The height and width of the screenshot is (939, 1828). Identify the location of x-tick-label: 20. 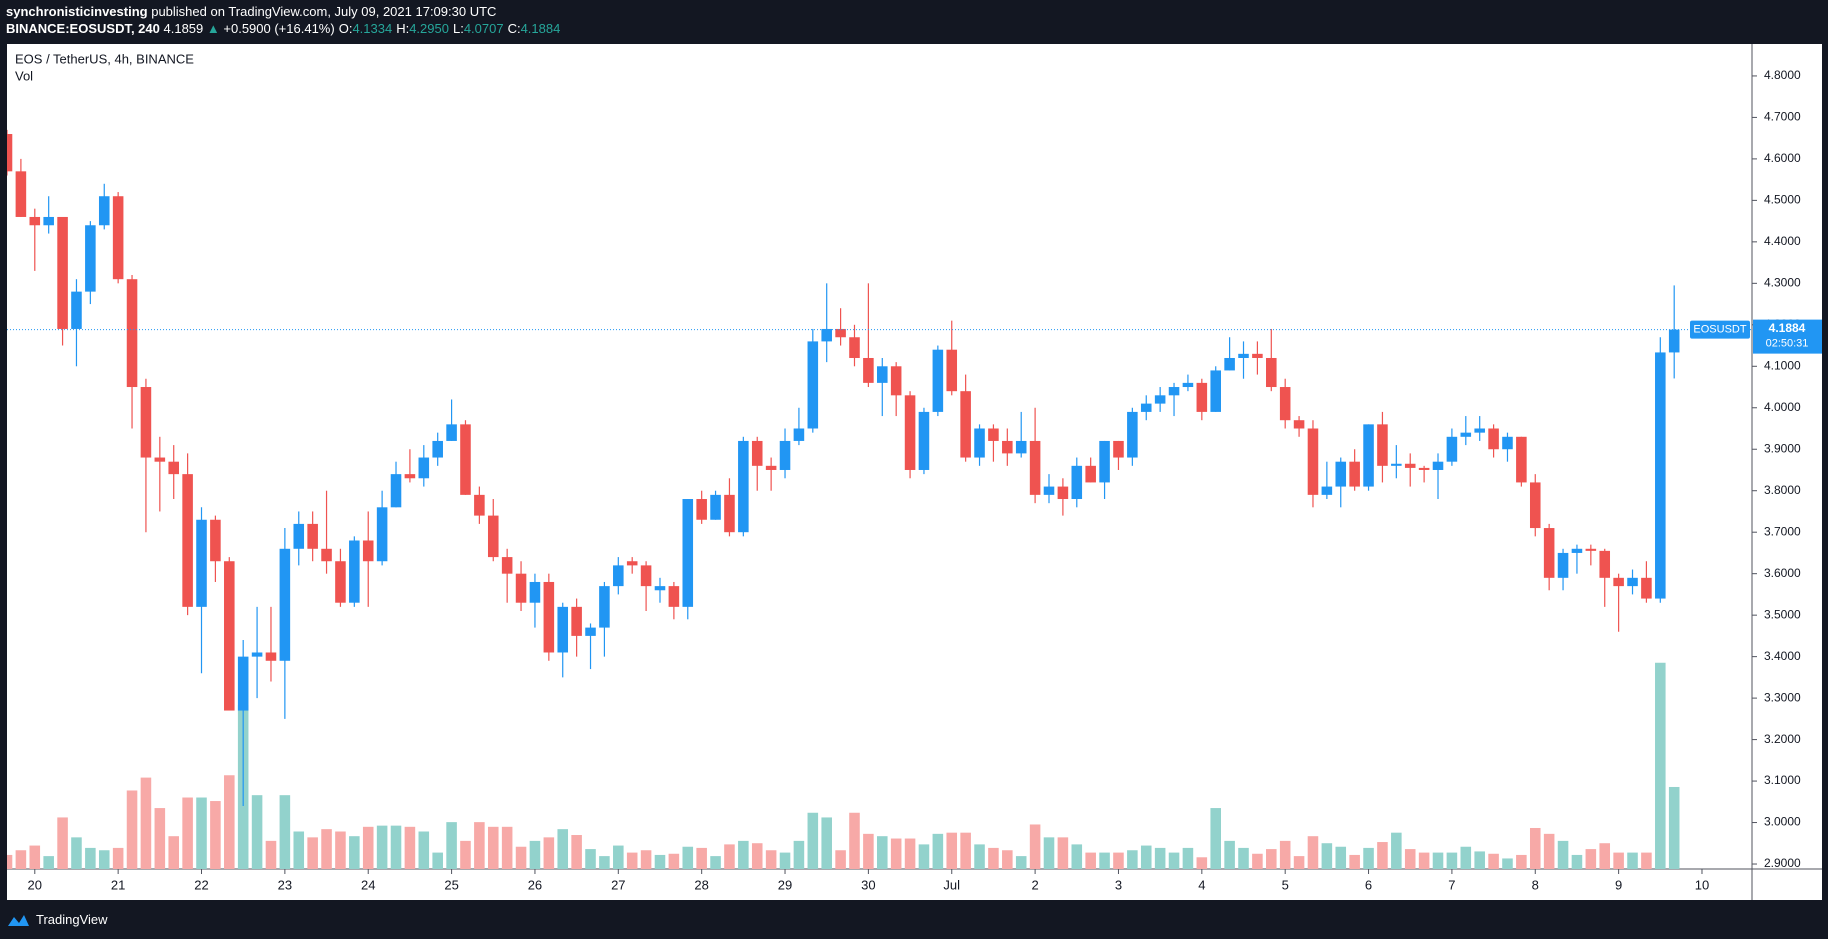
(35, 884).